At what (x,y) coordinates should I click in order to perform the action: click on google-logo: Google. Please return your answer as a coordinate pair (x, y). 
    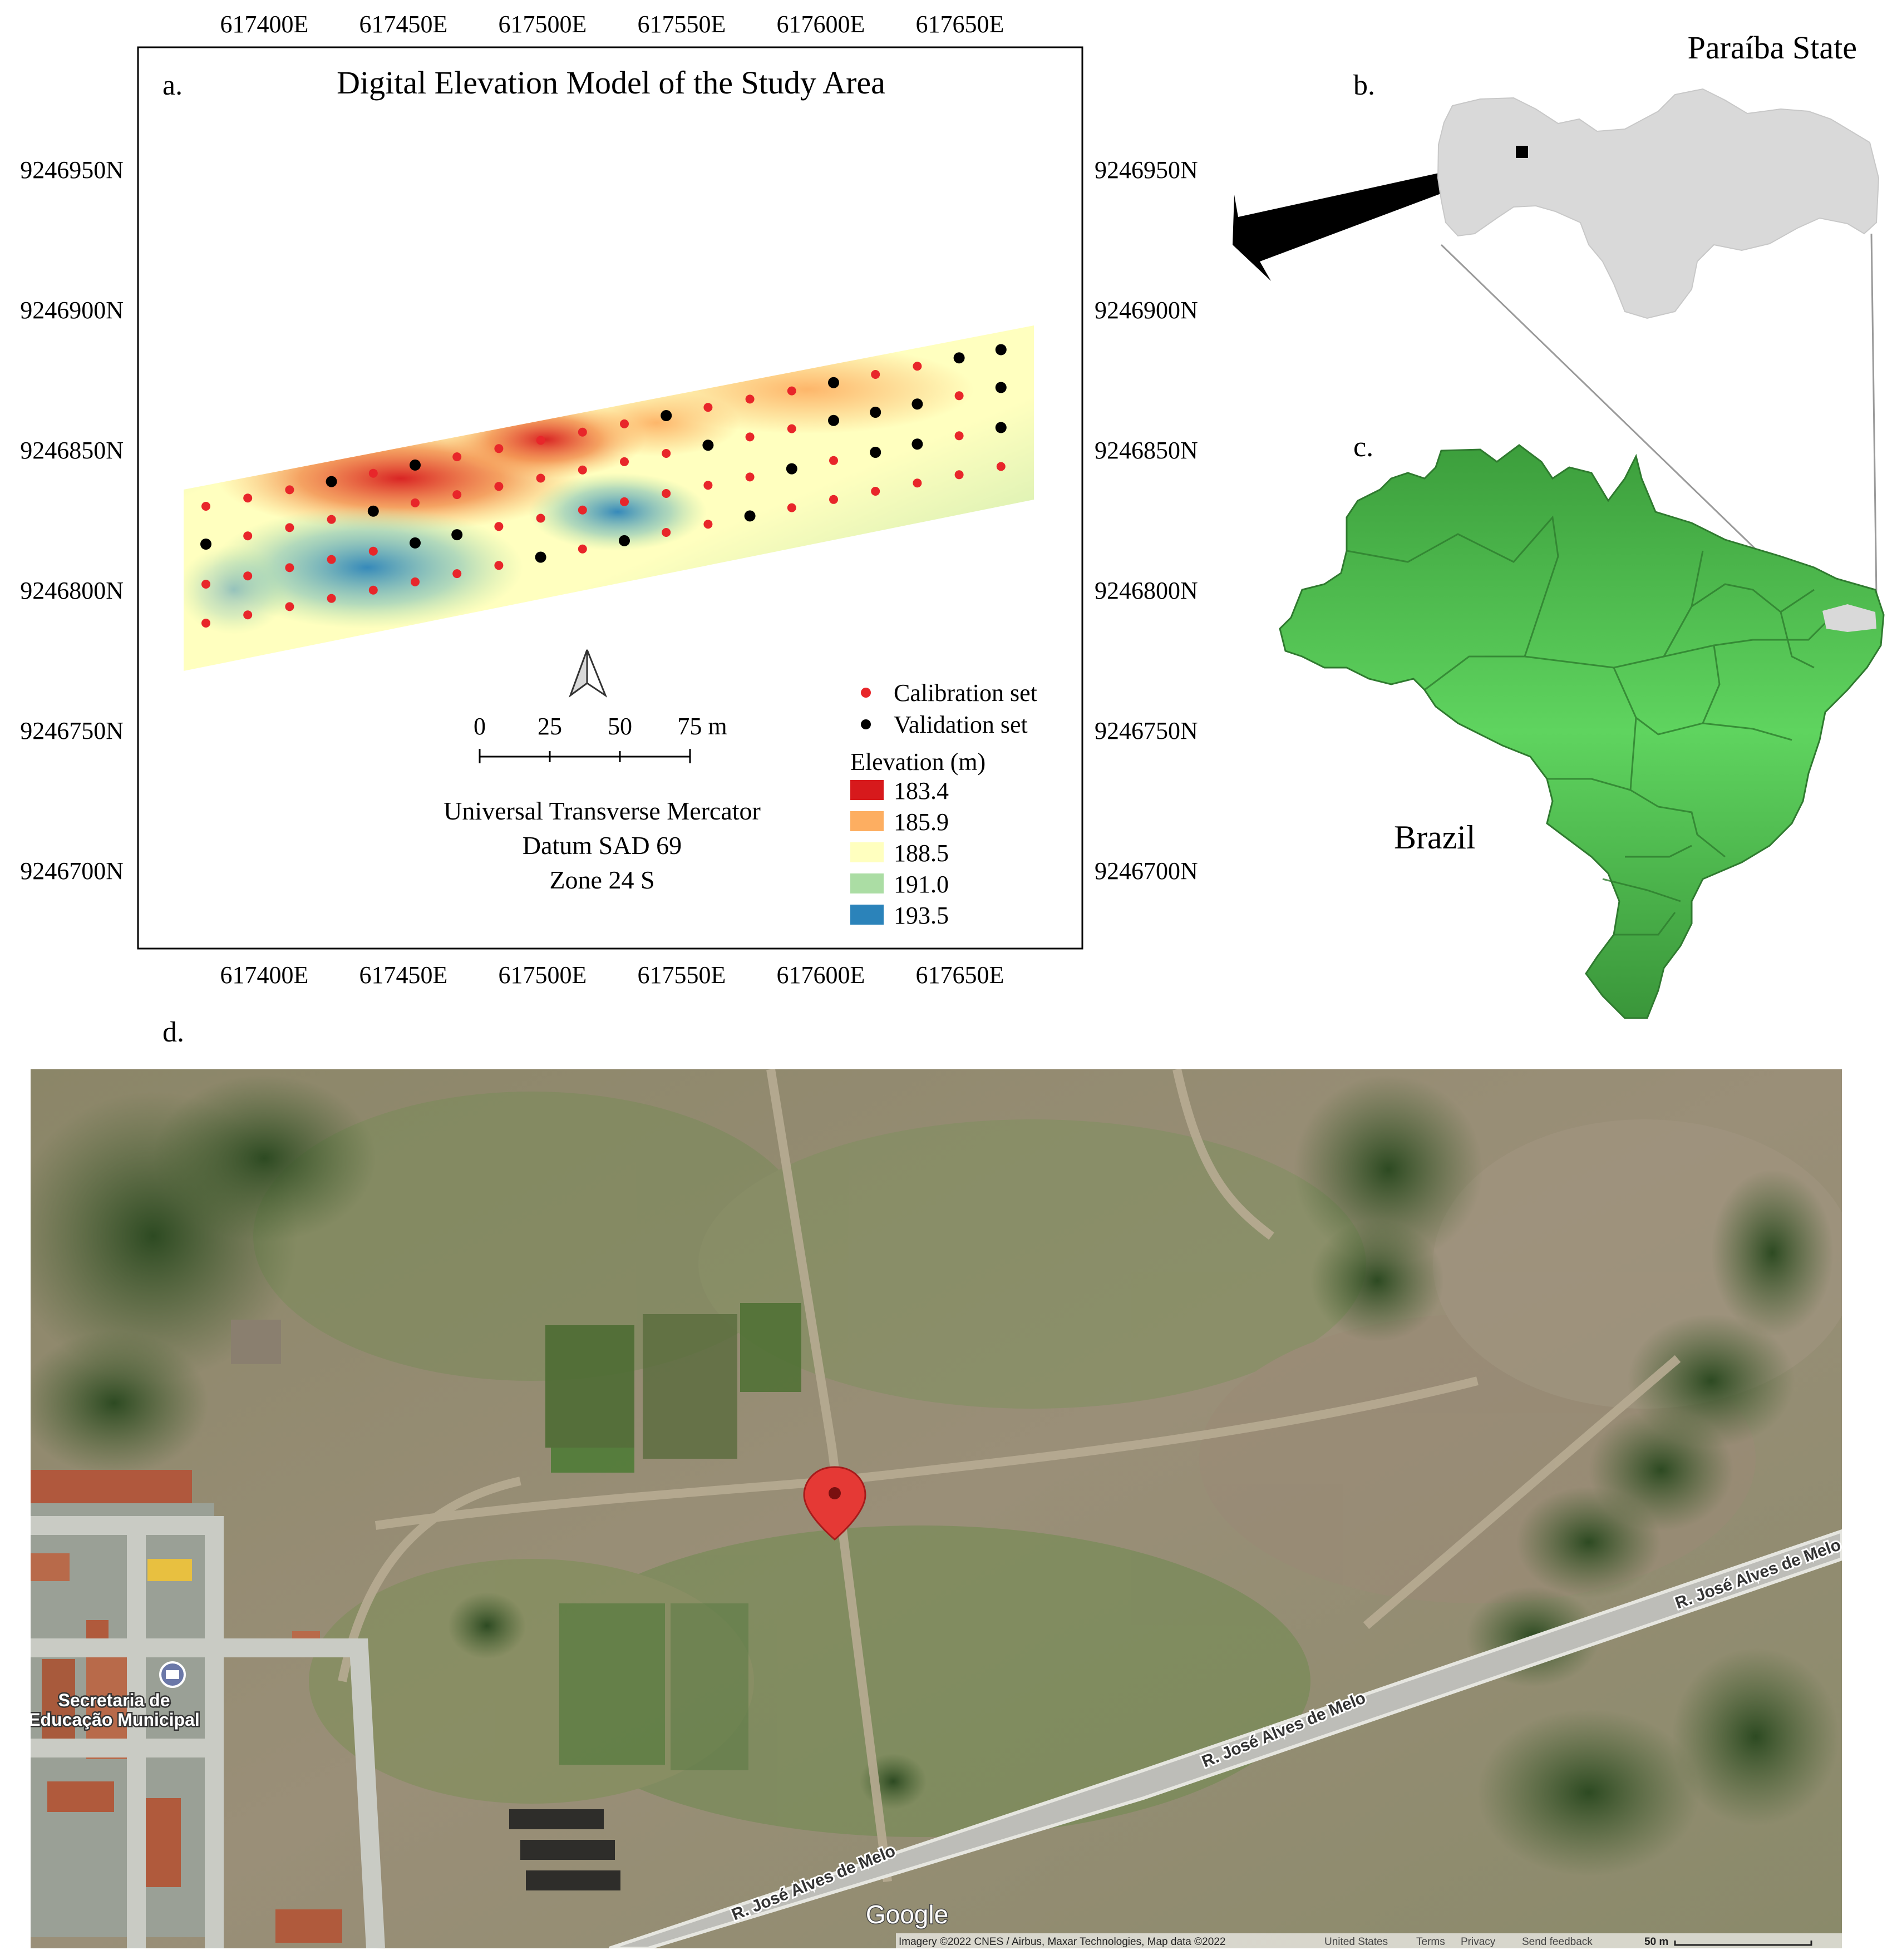
    Looking at the image, I should click on (907, 1914).